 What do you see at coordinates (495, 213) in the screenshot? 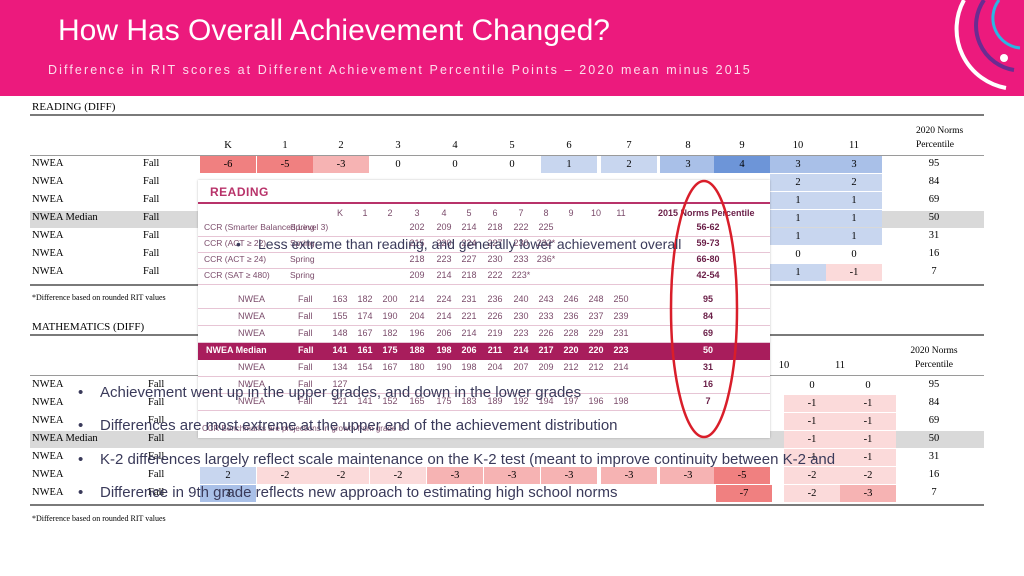
I see `overlay-grade-header: 6` at bounding box center [495, 213].